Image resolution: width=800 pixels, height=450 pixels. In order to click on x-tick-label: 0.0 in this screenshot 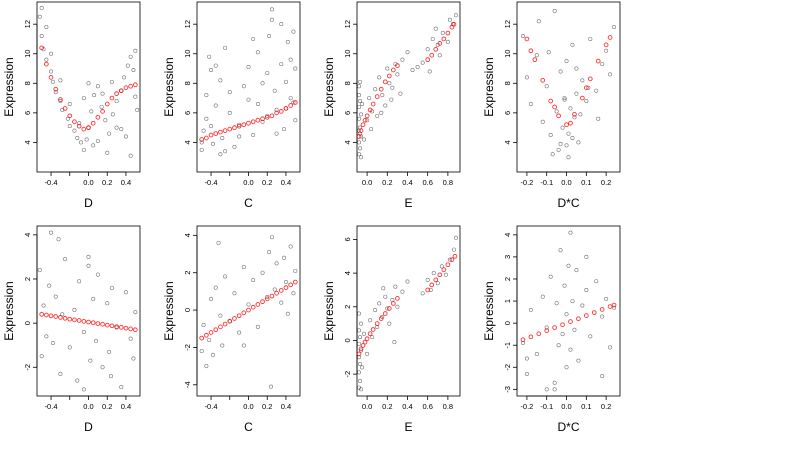, I will do `click(566, 182)`.